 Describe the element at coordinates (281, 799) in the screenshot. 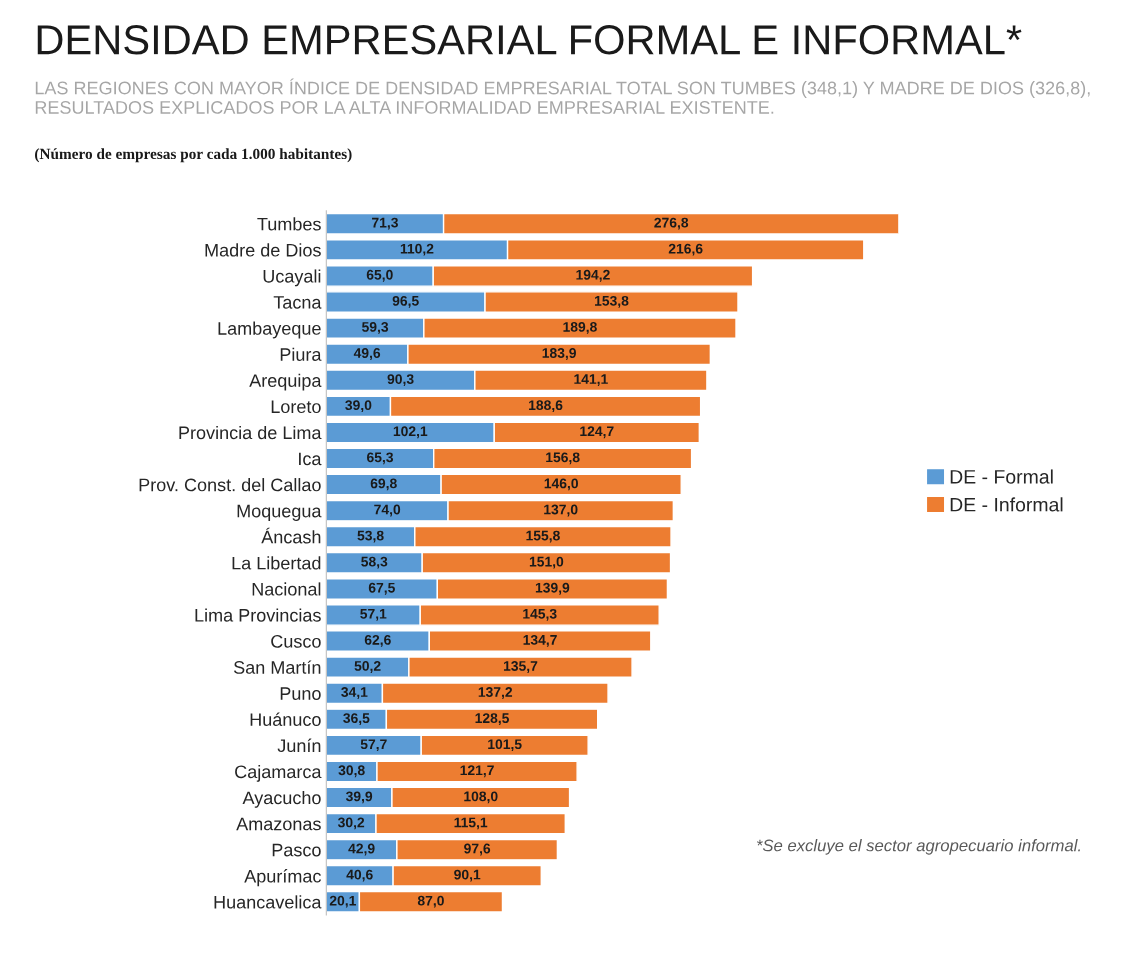

I see `y-tick-label: Ayacucho` at that location.